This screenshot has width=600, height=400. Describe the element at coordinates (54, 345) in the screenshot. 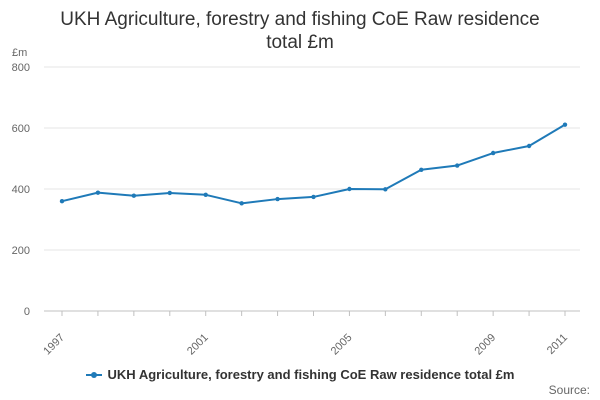

I see `x-tick-label: 1997` at that location.